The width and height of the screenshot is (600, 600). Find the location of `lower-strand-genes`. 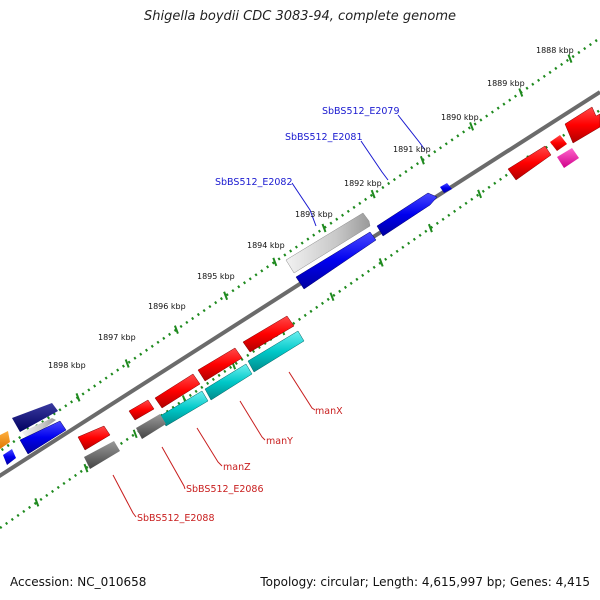

lower-strand-genes is located at coordinates (191, 392).